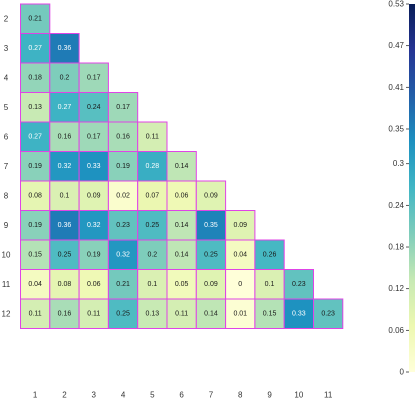 The image size is (415, 406). What do you see at coordinates (298, 395) in the screenshot?
I see `x-tick-label: 10` at bounding box center [298, 395].